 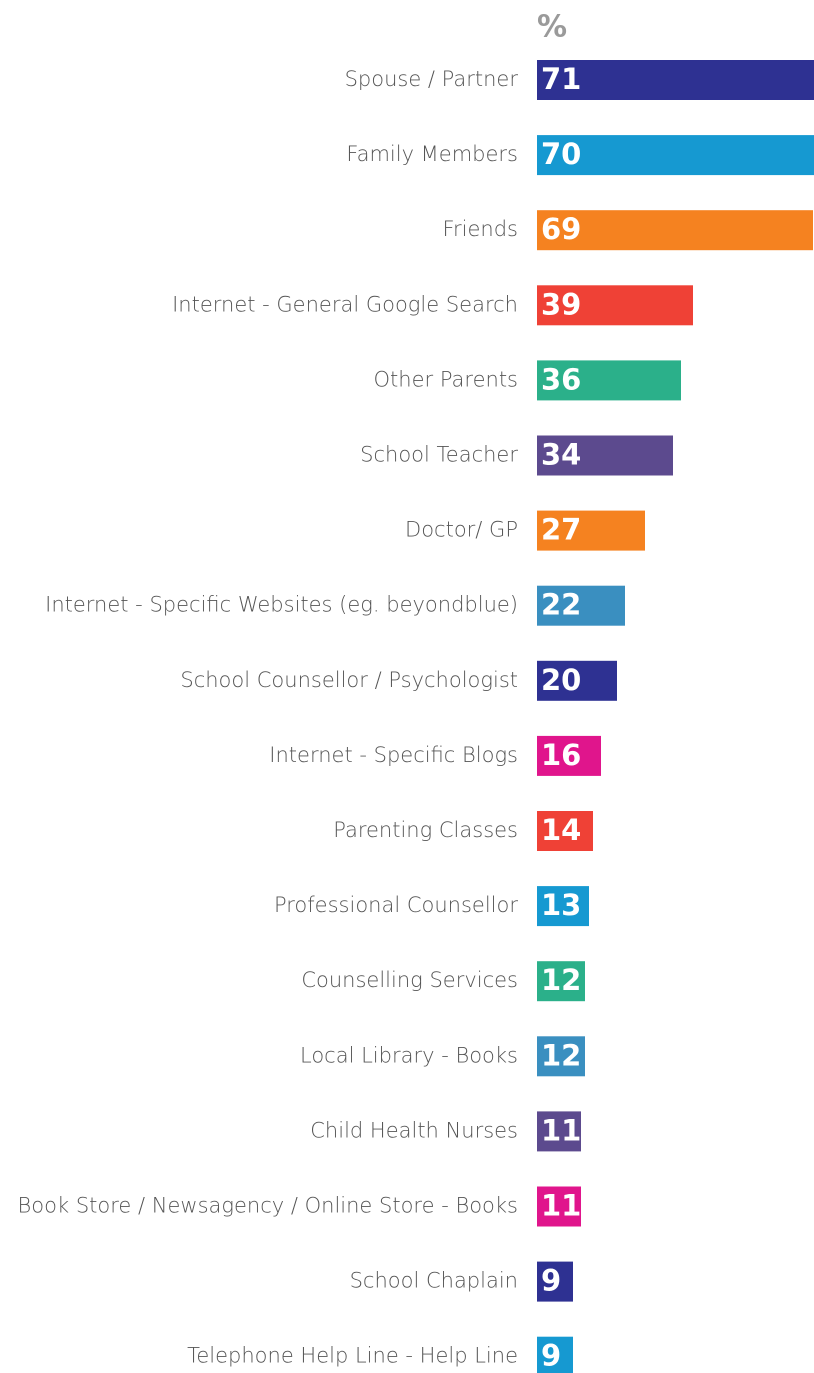 What do you see at coordinates (352, 1356) in the screenshot?
I see `category-label: Telephone Help Line - Help Line` at bounding box center [352, 1356].